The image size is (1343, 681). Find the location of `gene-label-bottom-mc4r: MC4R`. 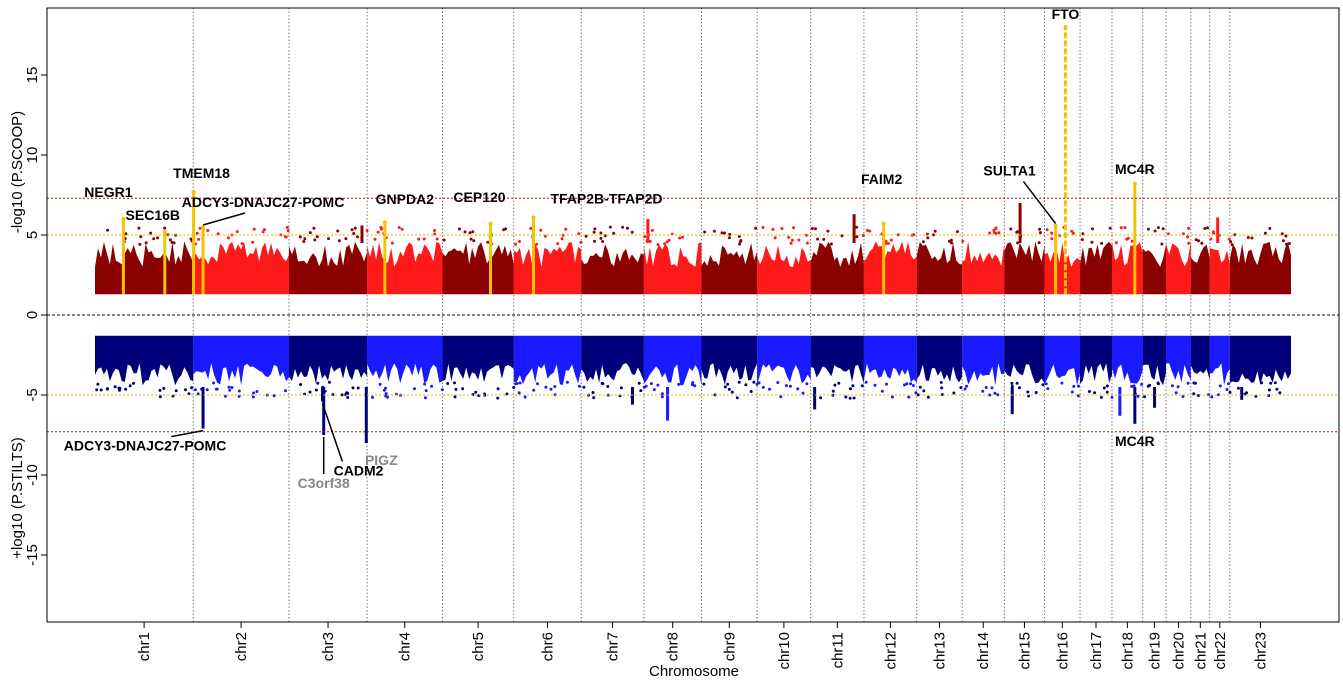

gene-label-bottom-mc4r: MC4R is located at coordinates (1135, 441).